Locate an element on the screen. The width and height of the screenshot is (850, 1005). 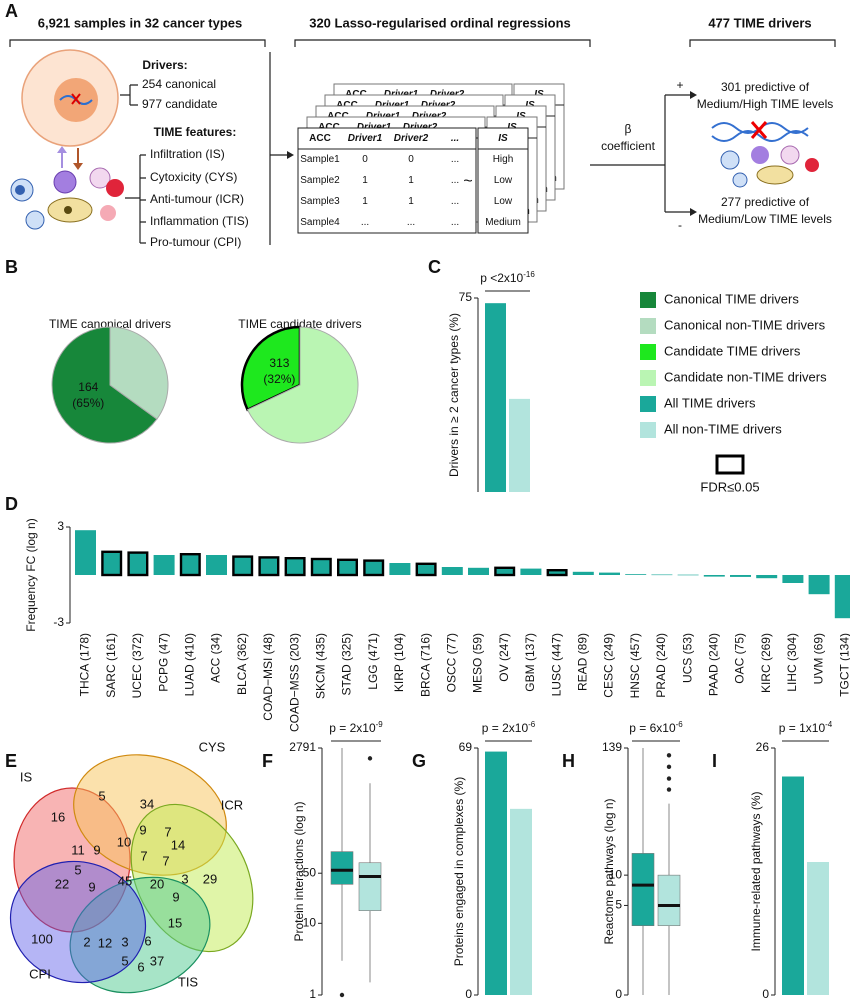
x-tick-label: LUAD (410) is located at coordinates (189, 664).